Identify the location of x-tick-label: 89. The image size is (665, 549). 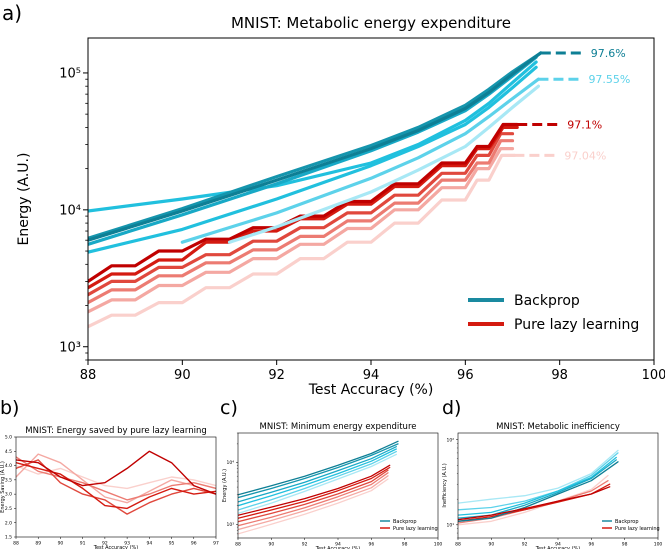
(38, 544).